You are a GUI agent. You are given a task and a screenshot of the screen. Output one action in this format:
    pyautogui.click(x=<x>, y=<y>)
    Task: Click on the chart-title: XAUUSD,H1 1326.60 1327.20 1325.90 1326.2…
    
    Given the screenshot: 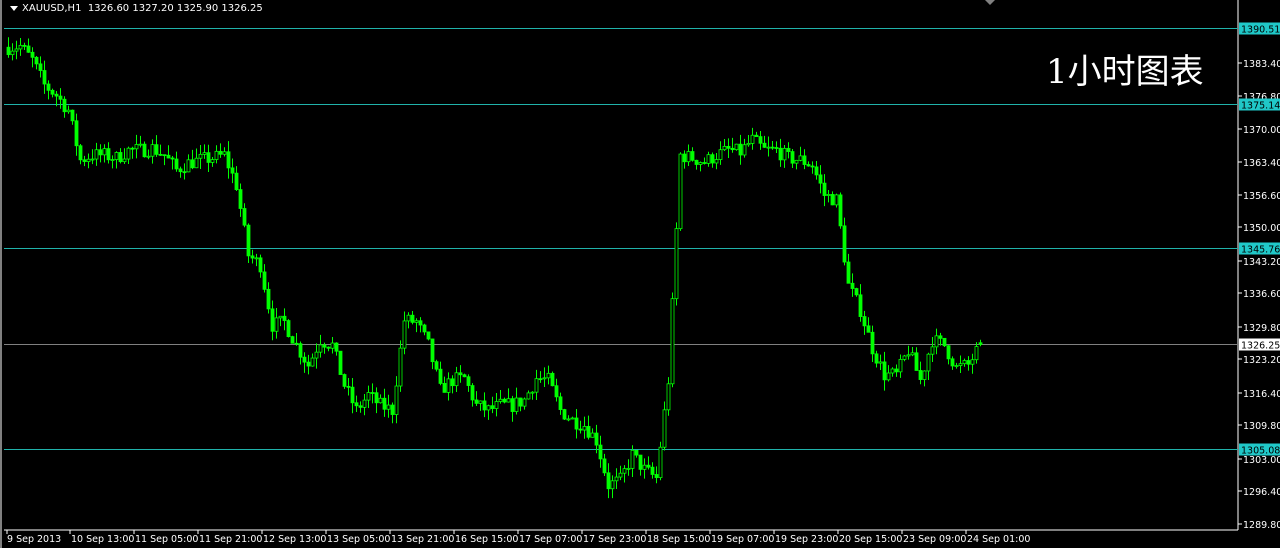 What is the action you would take?
    pyautogui.click(x=136, y=8)
    